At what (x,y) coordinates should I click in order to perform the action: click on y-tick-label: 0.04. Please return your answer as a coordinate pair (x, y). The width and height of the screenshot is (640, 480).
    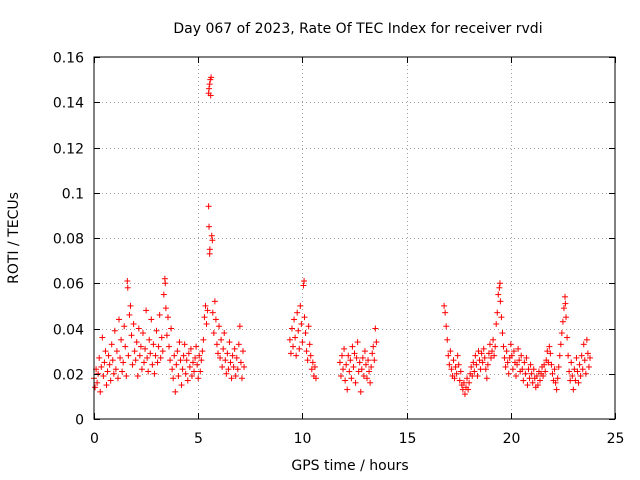
    Looking at the image, I should click on (68, 331).